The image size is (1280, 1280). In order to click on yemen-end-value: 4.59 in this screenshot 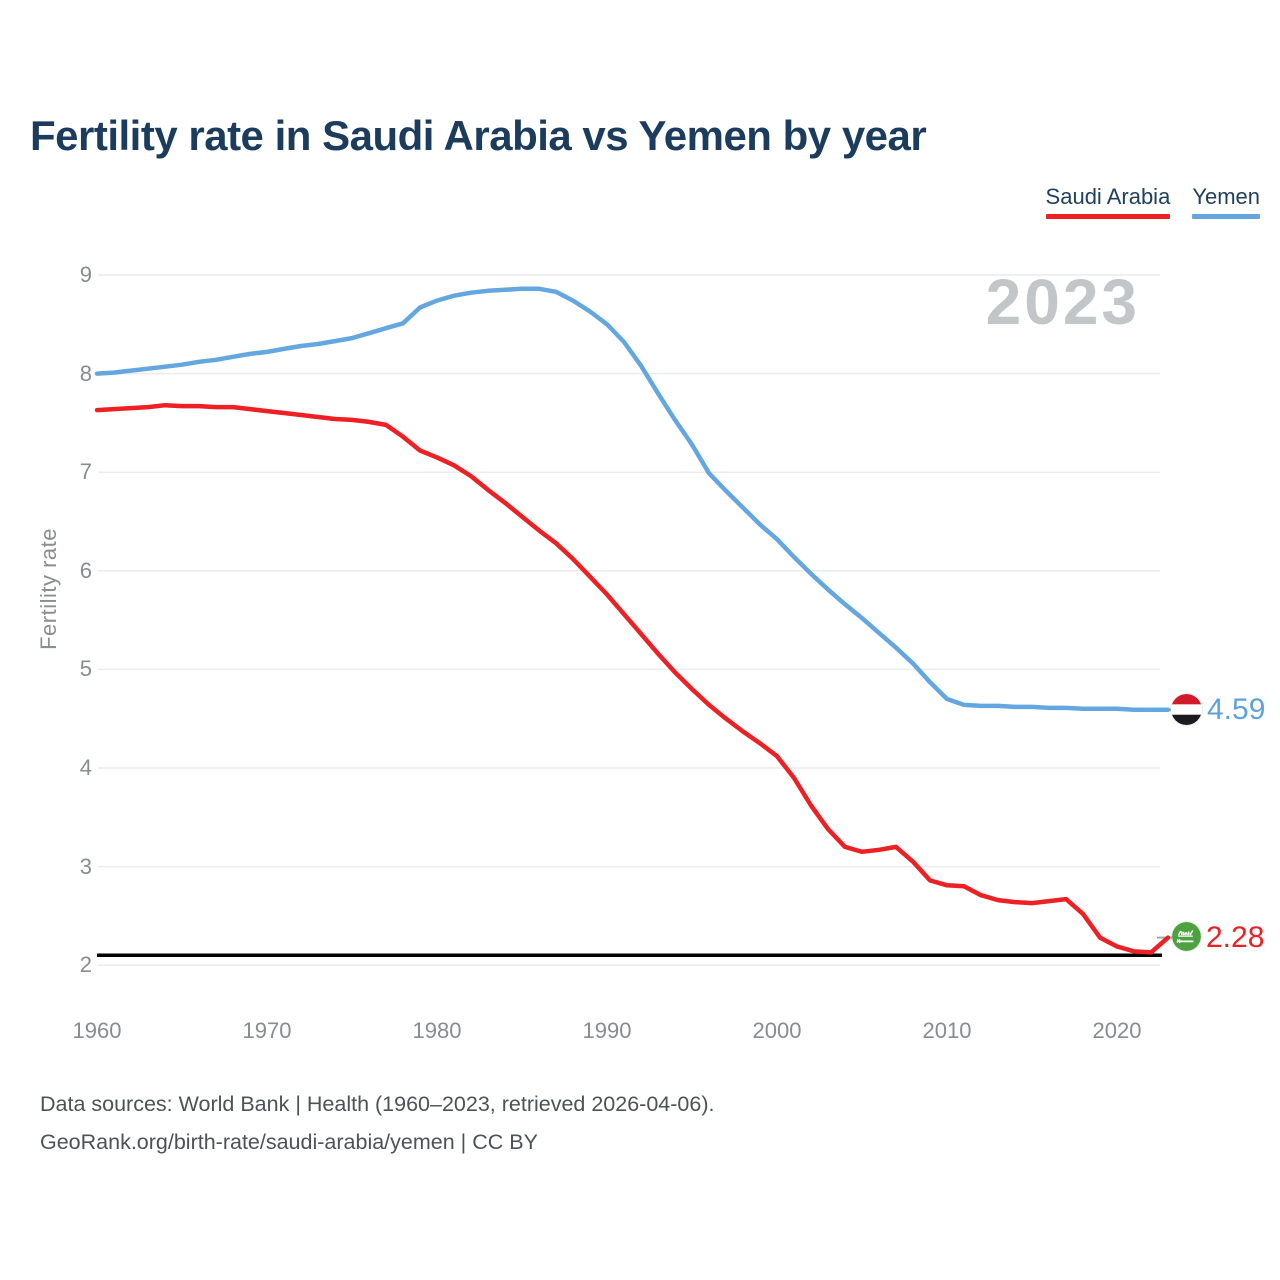, I will do `click(1236, 709)`.